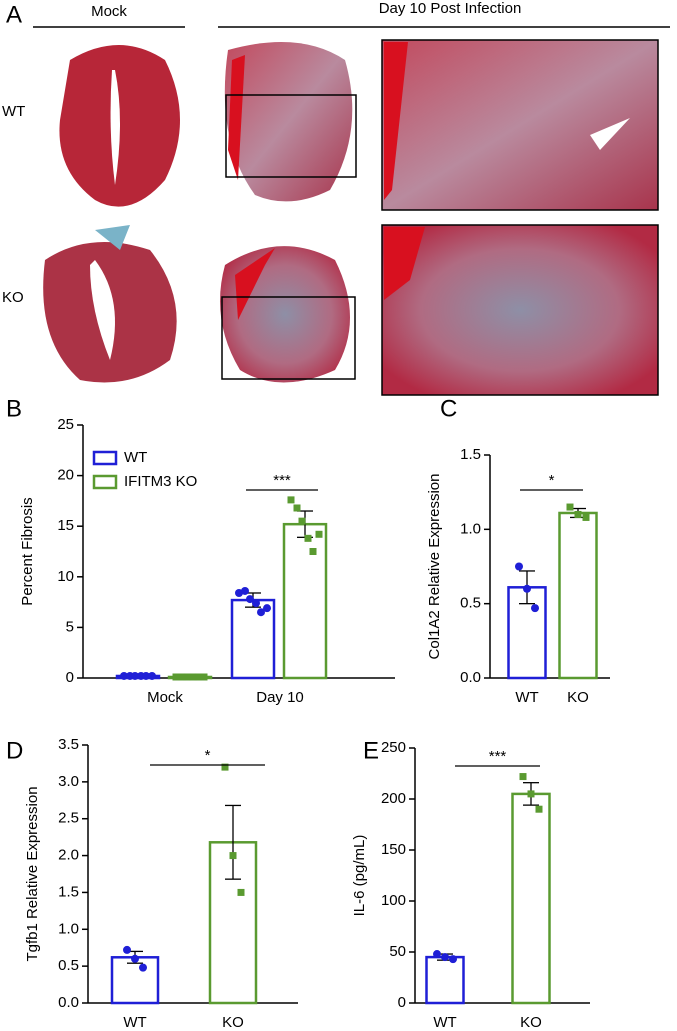  Describe the element at coordinates (14, 14) in the screenshot. I see `panel-label: A` at that location.